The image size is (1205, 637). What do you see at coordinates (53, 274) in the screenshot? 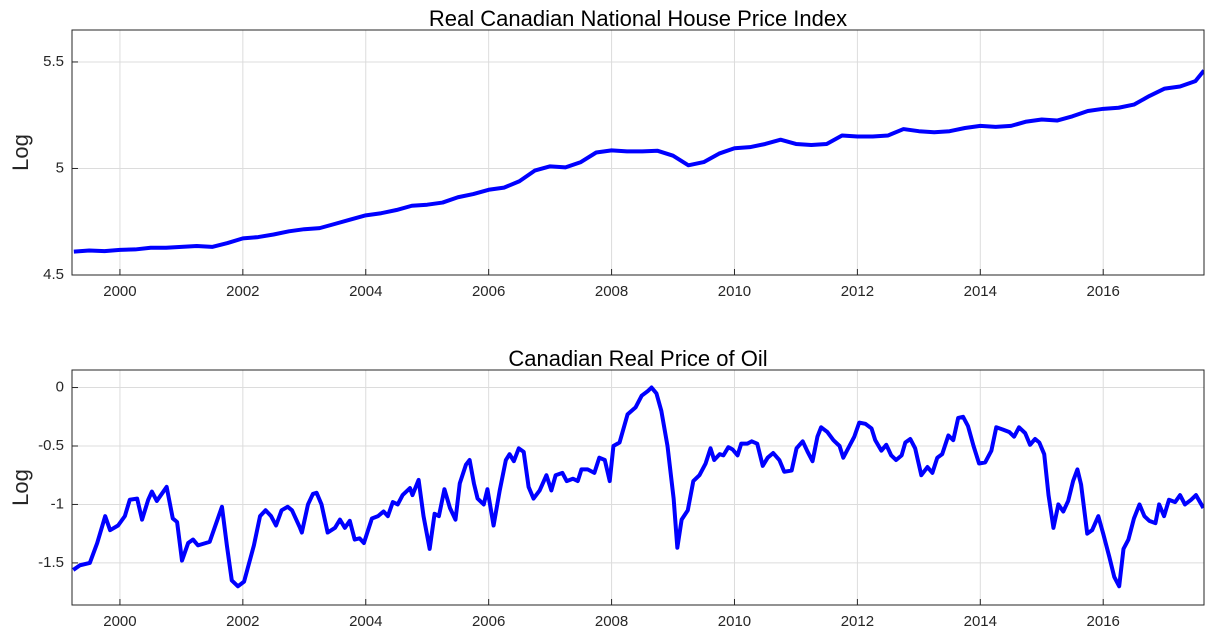
I see `y-tick-label: 4.5` at bounding box center [53, 274].